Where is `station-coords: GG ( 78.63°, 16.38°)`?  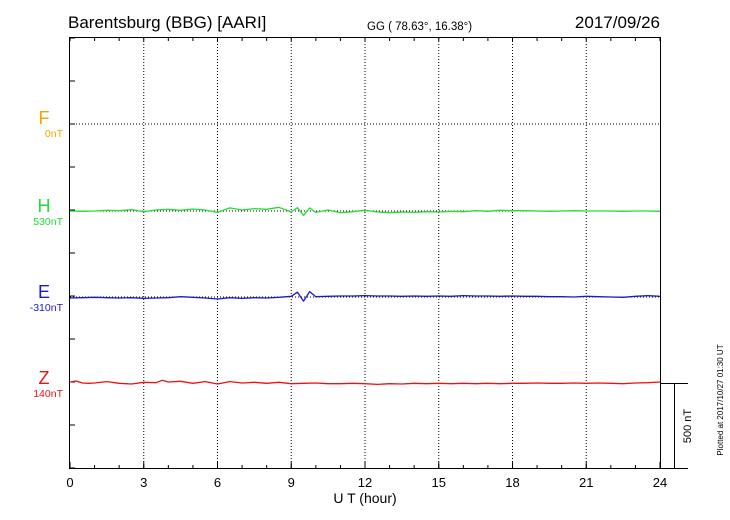 station-coords: GG ( 78.63°, 16.38°) is located at coordinates (419, 27).